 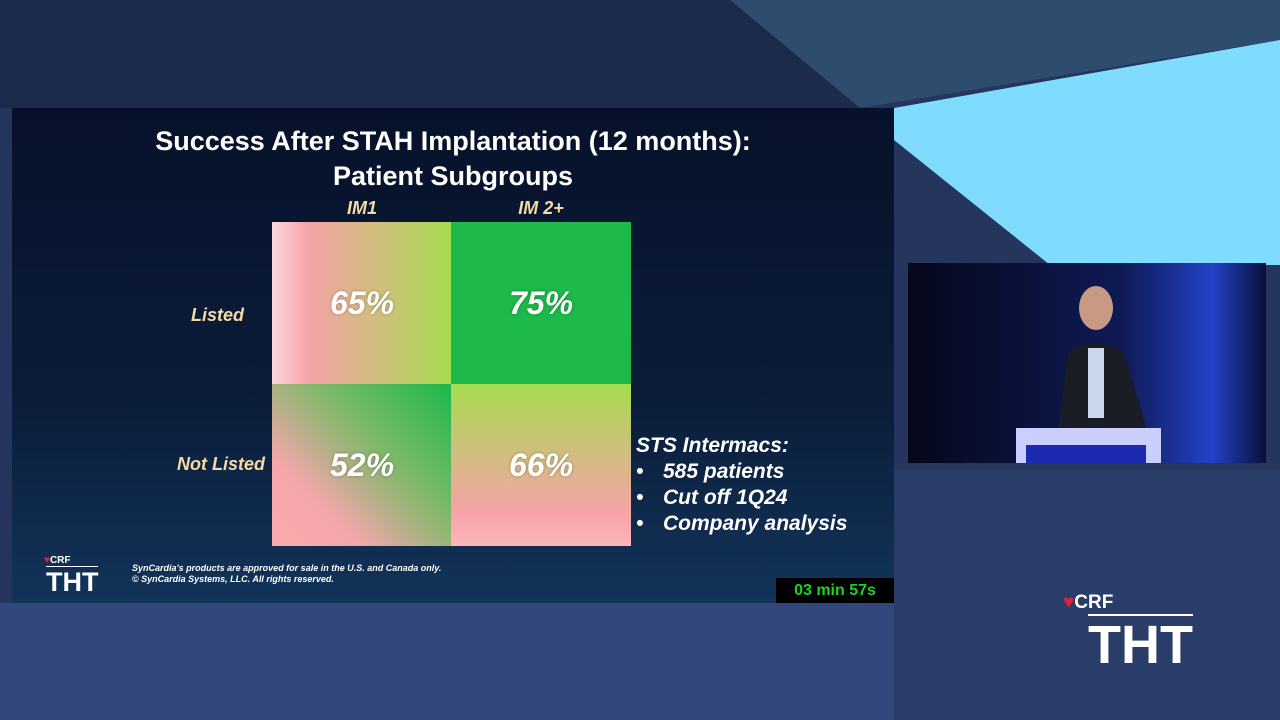 What do you see at coordinates (221, 464) in the screenshot?
I see `row-header: Not Listed` at bounding box center [221, 464].